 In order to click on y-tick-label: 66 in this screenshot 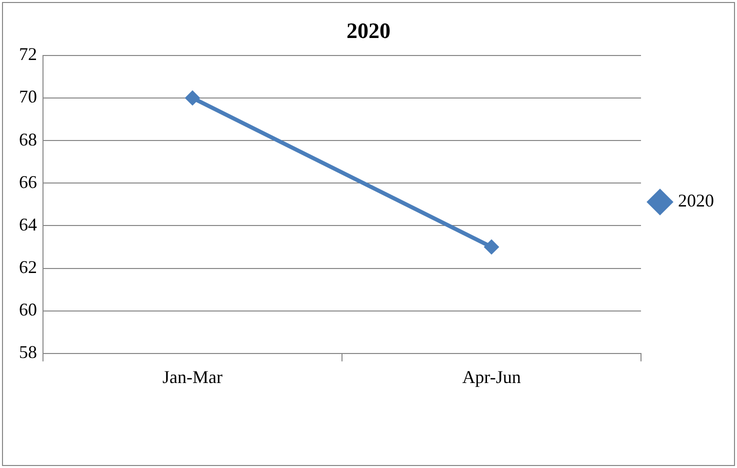, I will do `click(28, 182)`.